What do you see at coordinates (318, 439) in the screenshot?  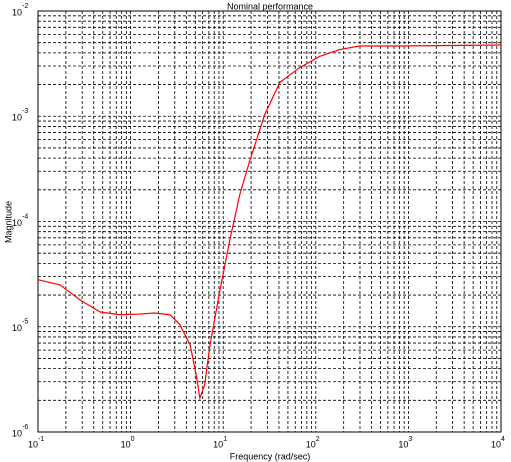 I see `x-tick-exponent: 2` at bounding box center [318, 439].